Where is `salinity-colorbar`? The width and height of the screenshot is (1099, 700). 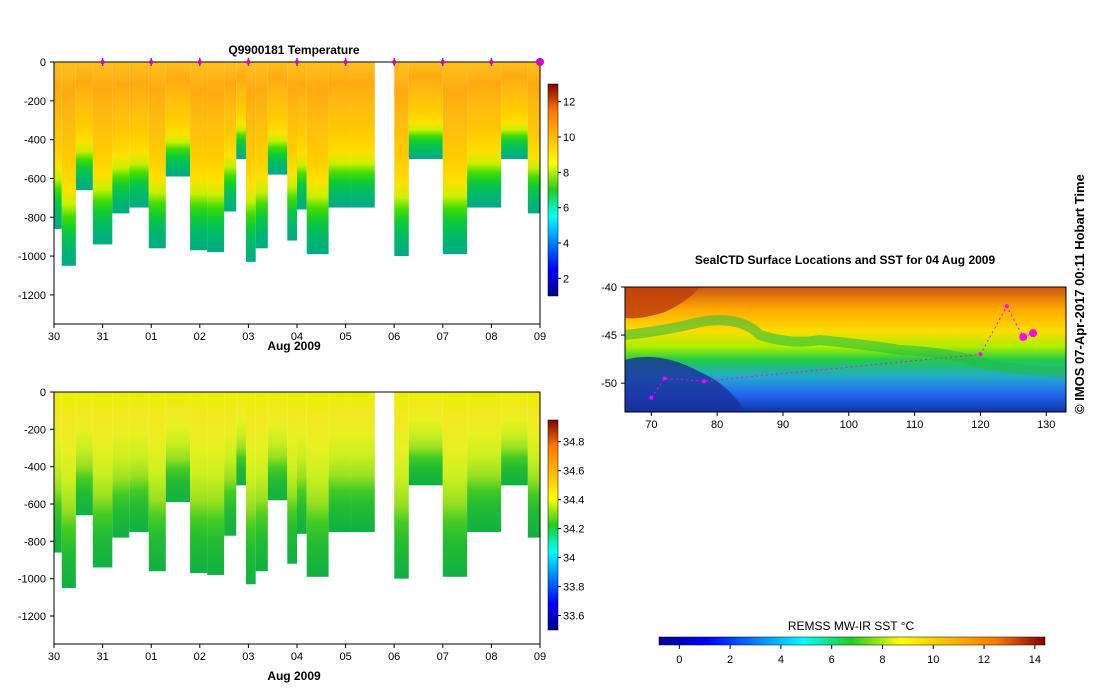
salinity-colorbar is located at coordinates (553, 525).